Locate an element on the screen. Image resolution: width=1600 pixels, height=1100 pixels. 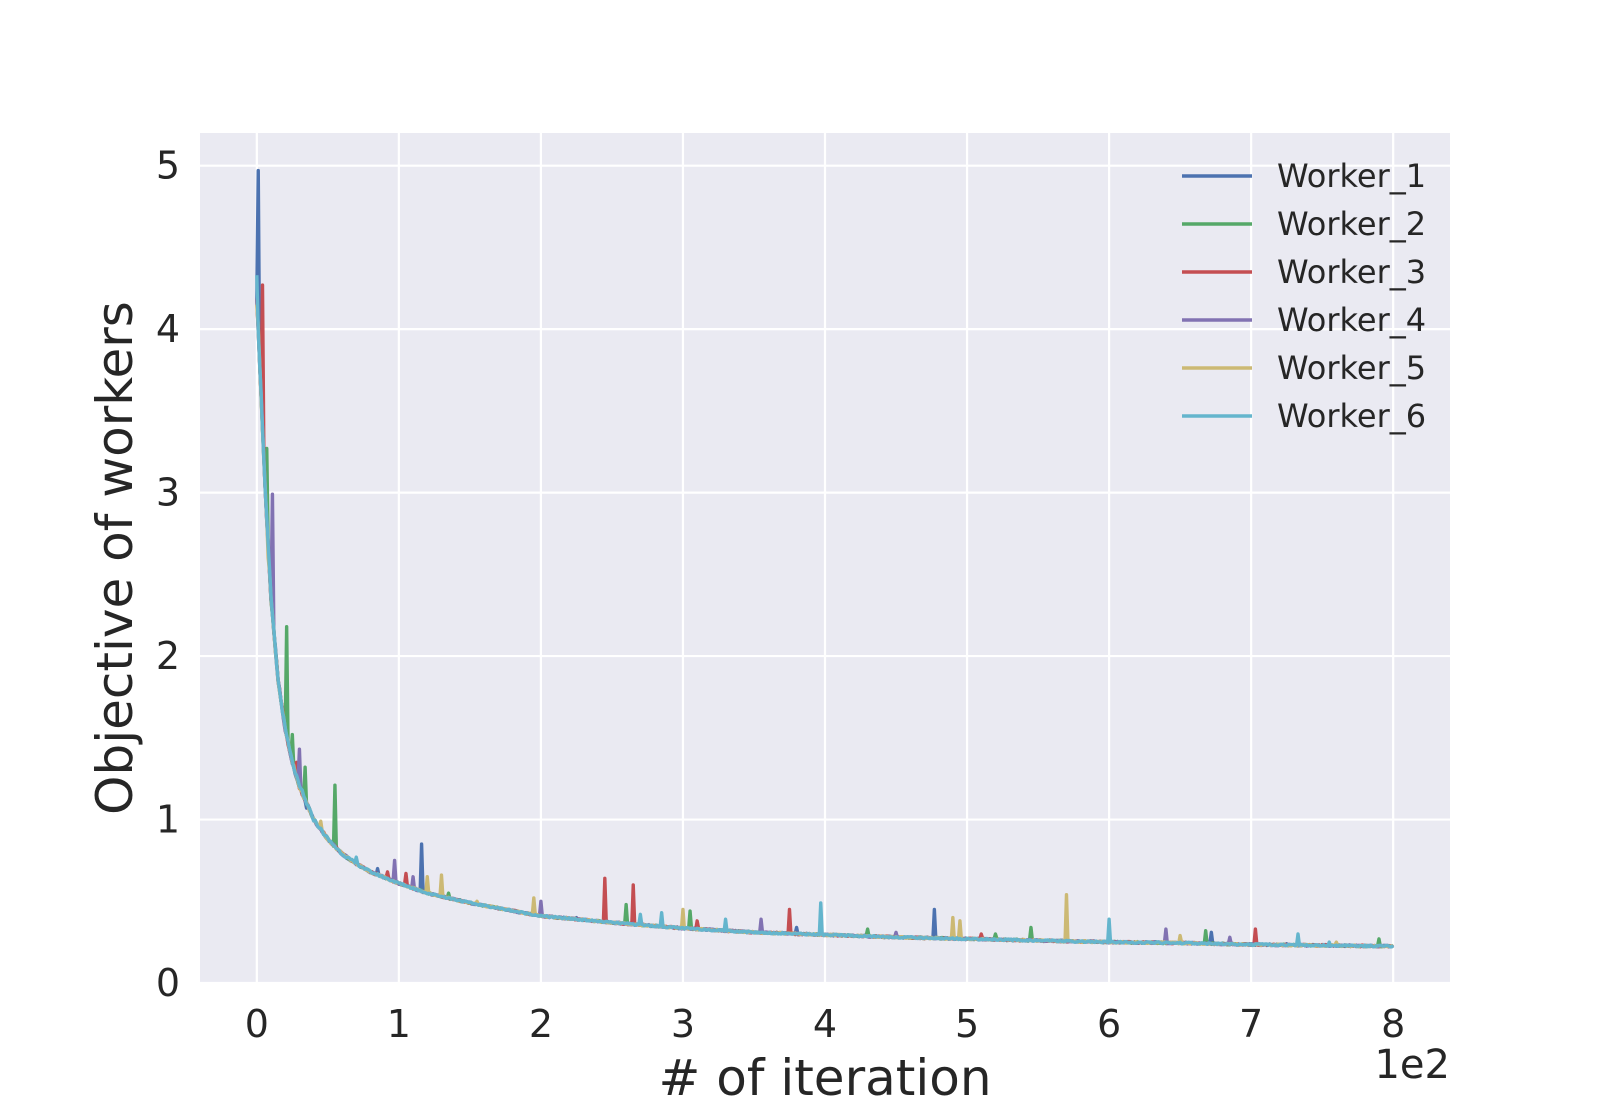
legend-label: Worker_2 is located at coordinates (1351, 224).